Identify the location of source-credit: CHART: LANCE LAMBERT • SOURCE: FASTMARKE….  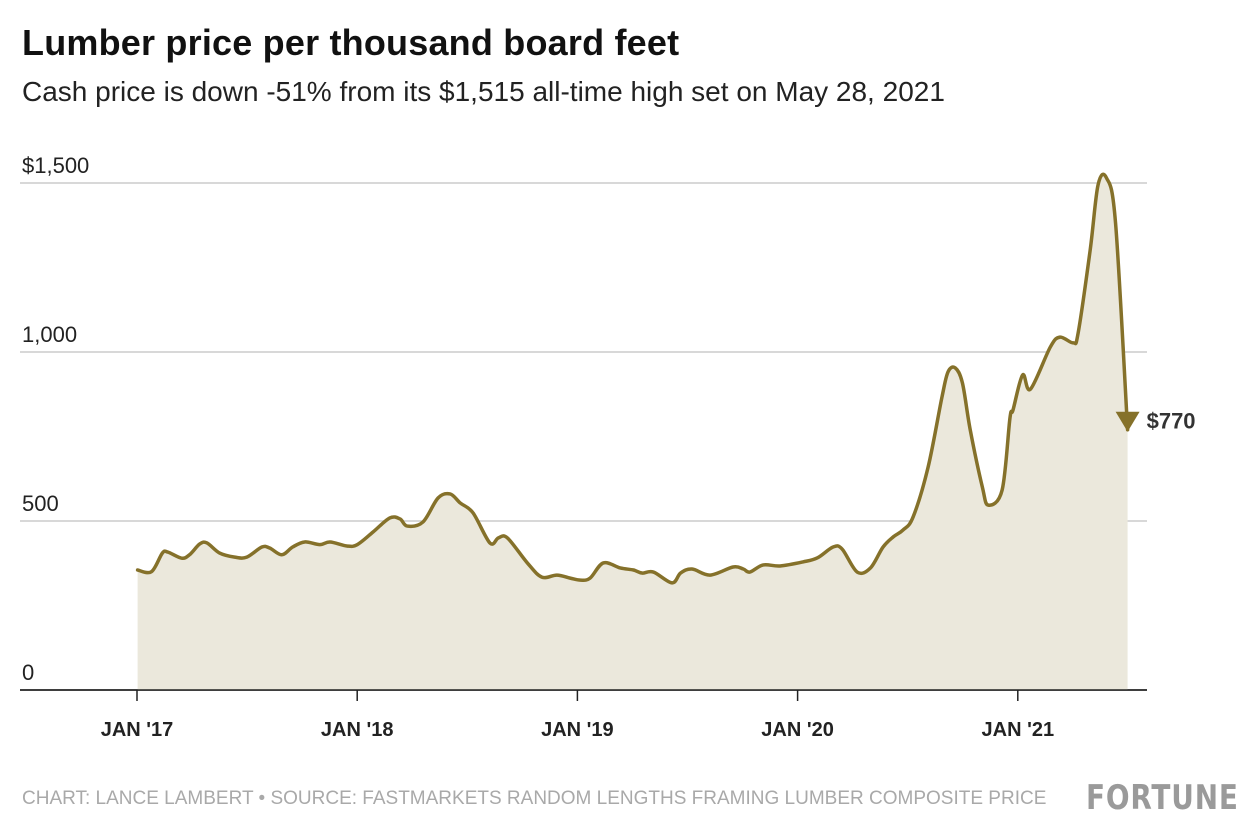
(534, 798).